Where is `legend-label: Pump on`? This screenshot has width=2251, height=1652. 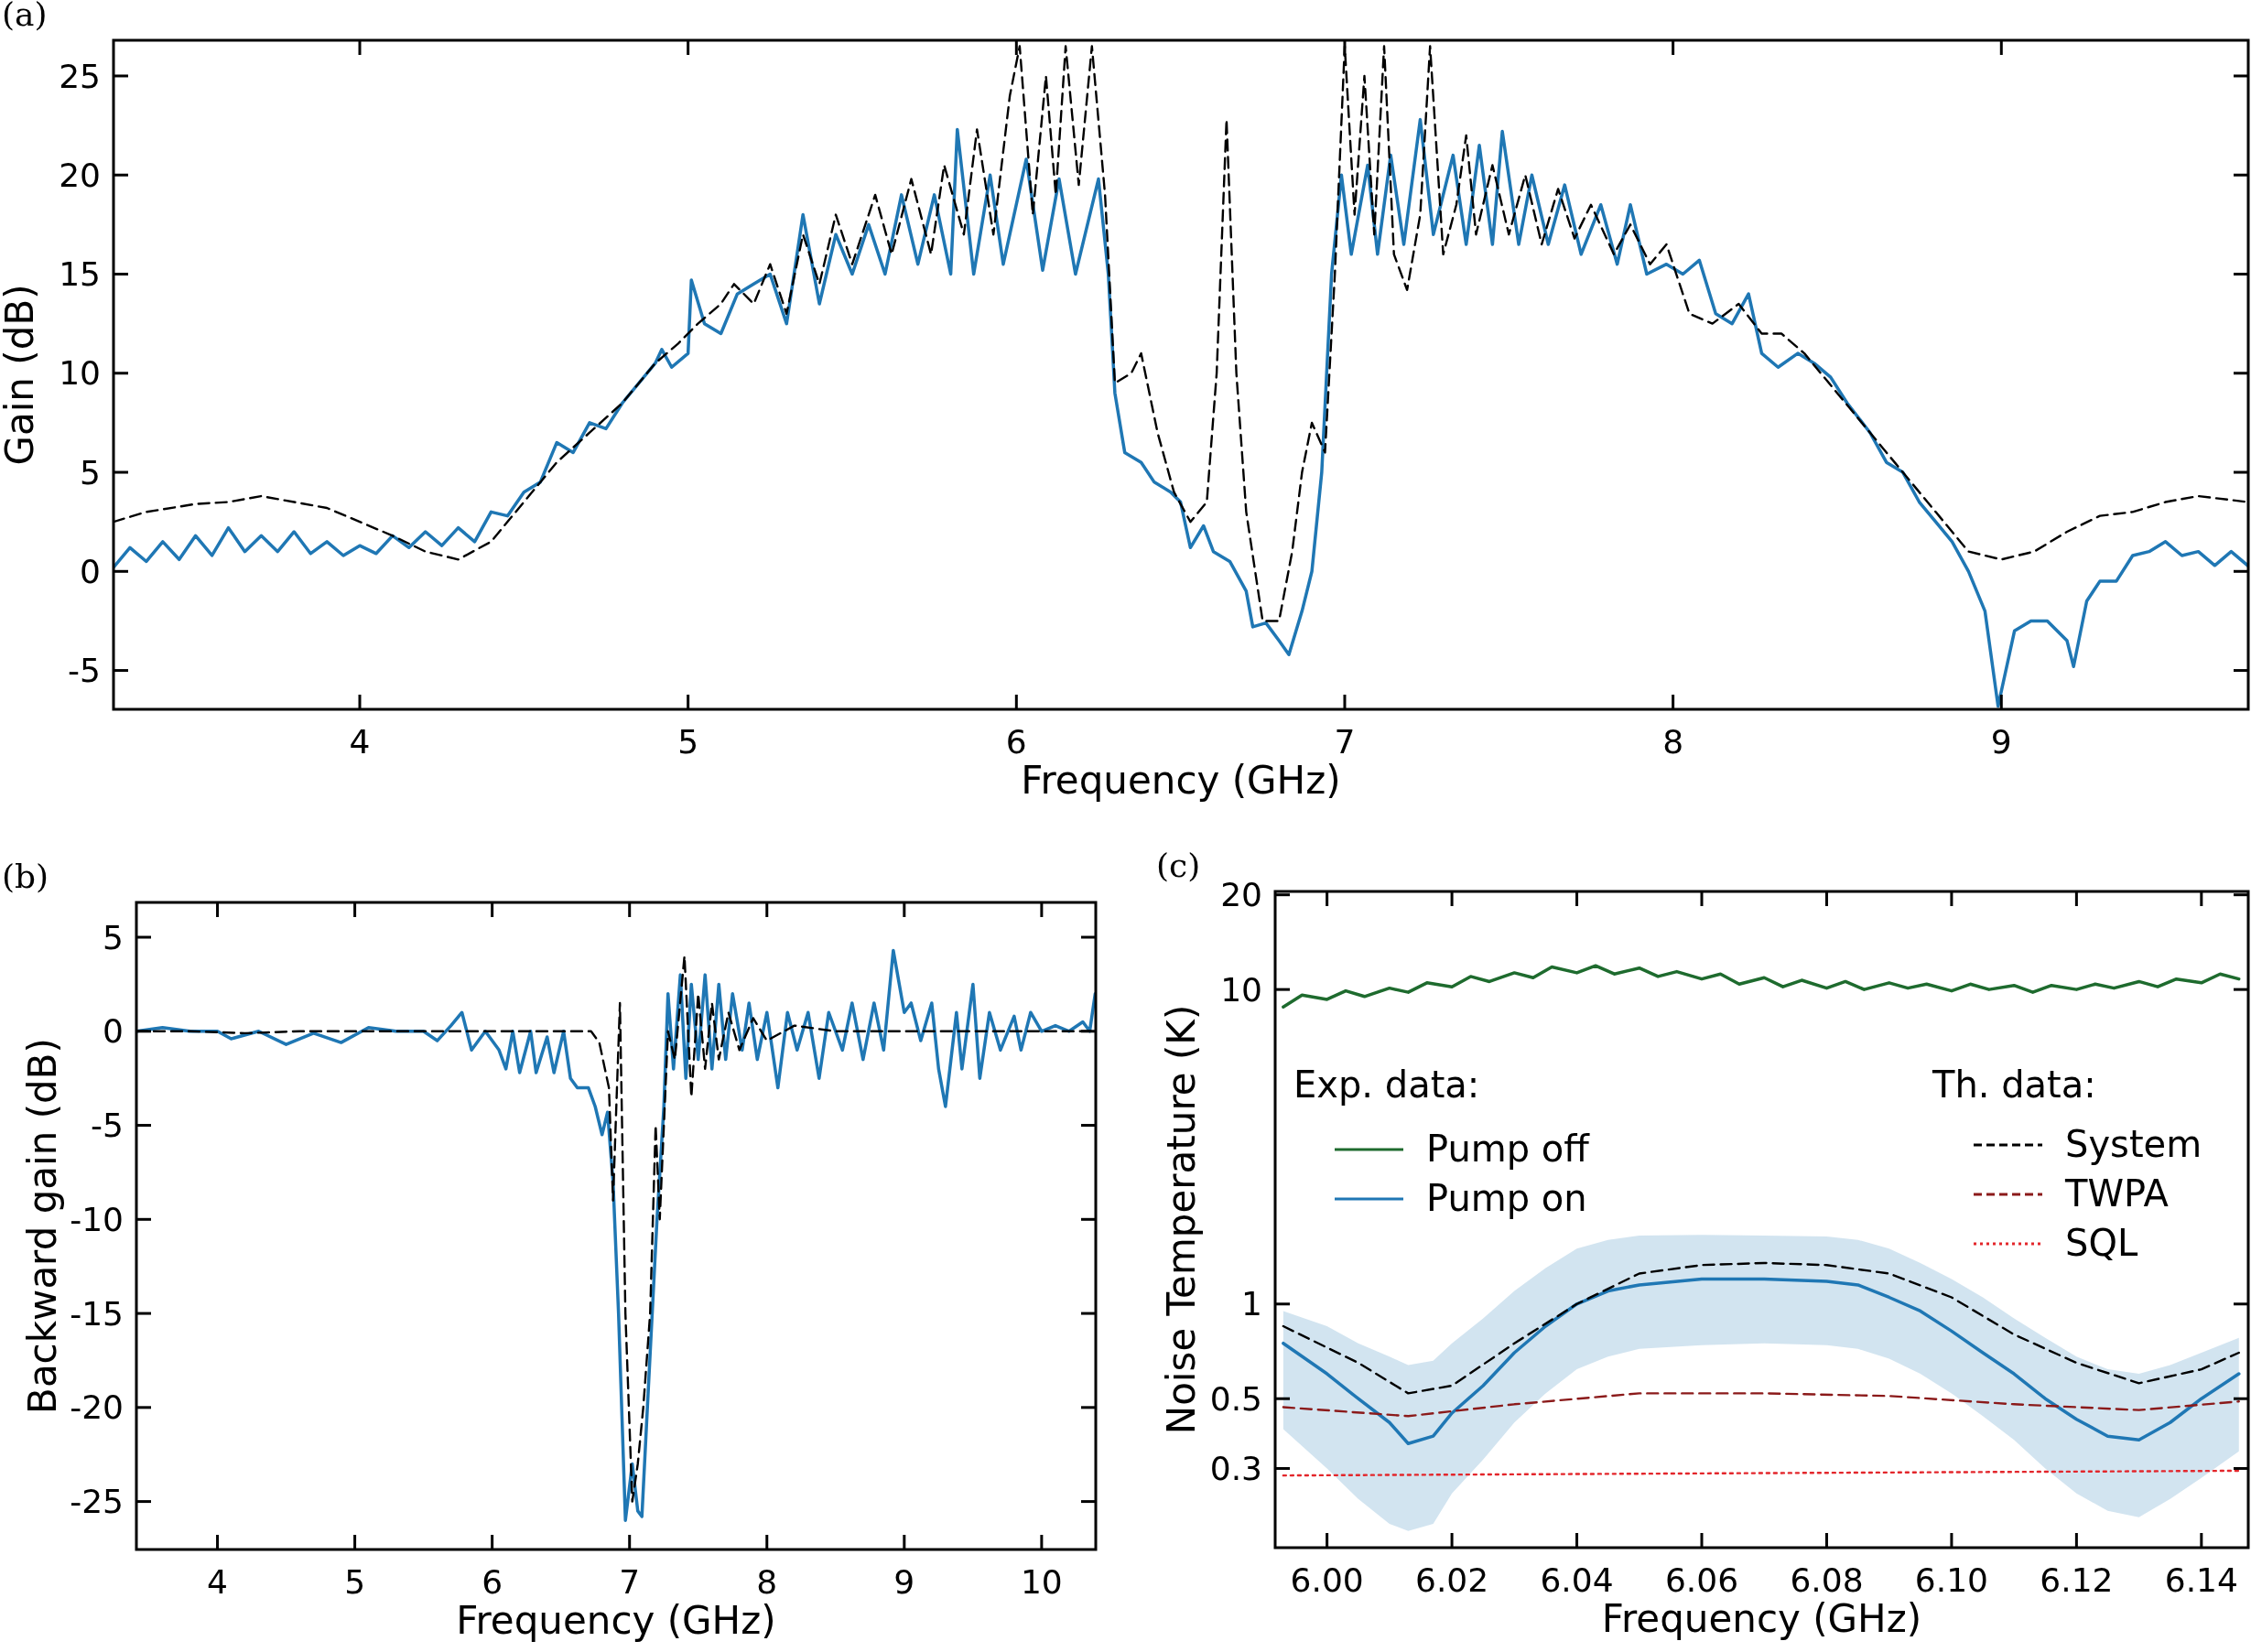
legend-label: Pump on is located at coordinates (1506, 1198).